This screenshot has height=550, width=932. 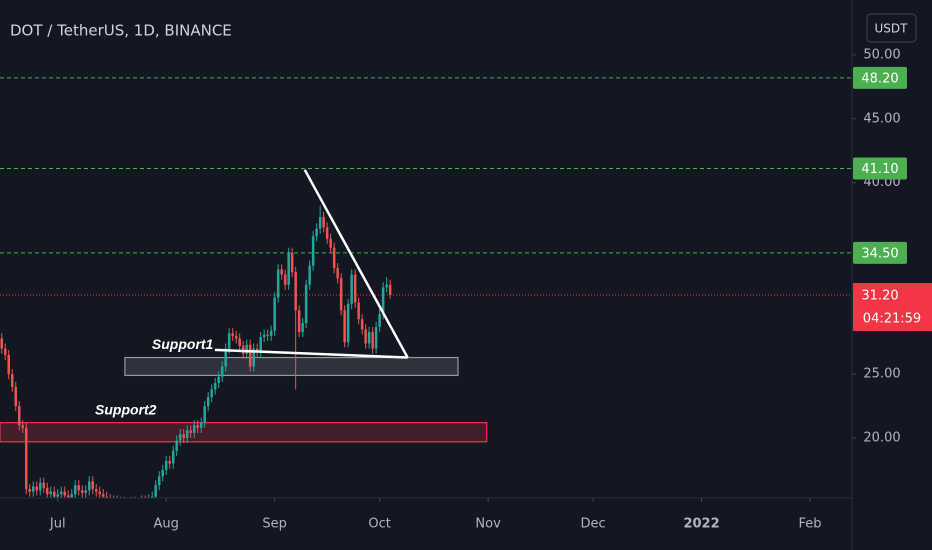 What do you see at coordinates (274, 524) in the screenshot?
I see `x-tick-label: Sep` at bounding box center [274, 524].